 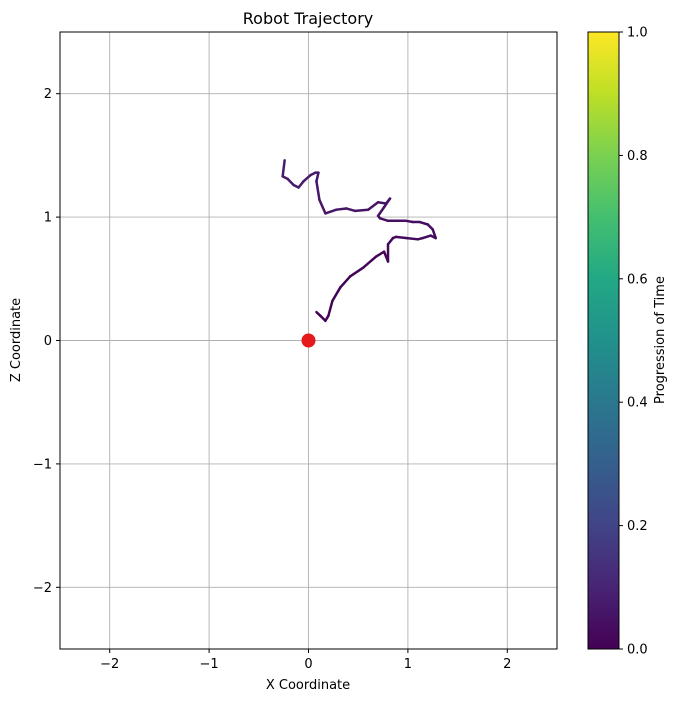 I want to click on y-tick-label: 1, so click(x=48, y=218).